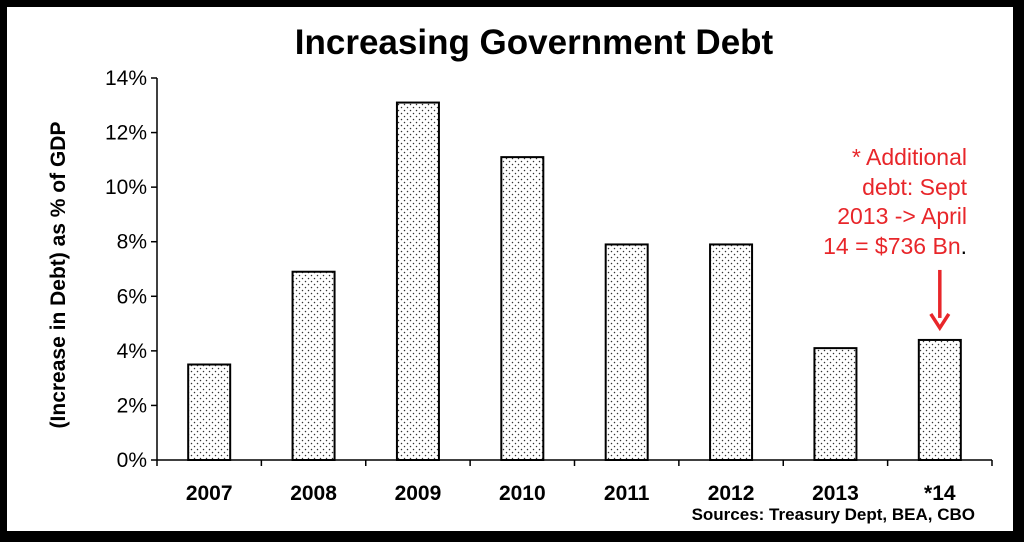 The height and width of the screenshot is (542, 1024). I want to click on y-tick-label: 8%, so click(132, 242).